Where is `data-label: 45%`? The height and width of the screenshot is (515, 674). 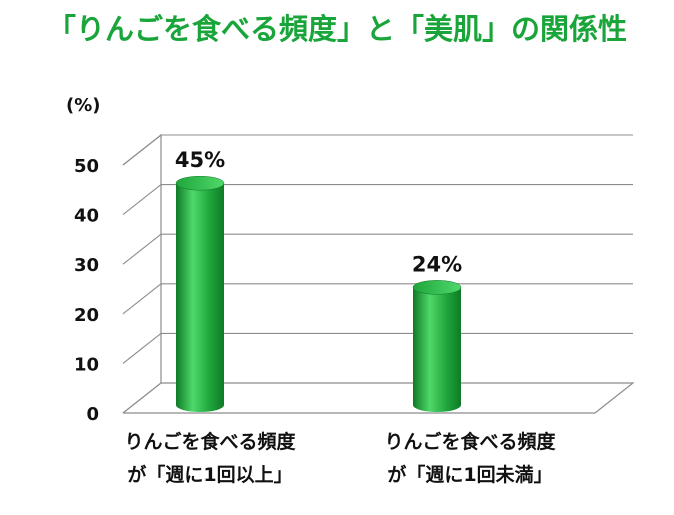
data-label: 45% is located at coordinates (200, 160).